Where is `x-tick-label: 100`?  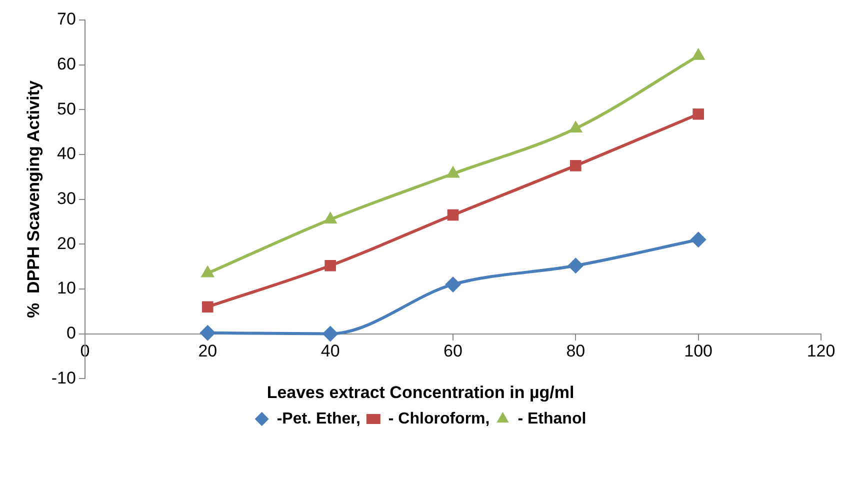 x-tick-label: 100 is located at coordinates (698, 351).